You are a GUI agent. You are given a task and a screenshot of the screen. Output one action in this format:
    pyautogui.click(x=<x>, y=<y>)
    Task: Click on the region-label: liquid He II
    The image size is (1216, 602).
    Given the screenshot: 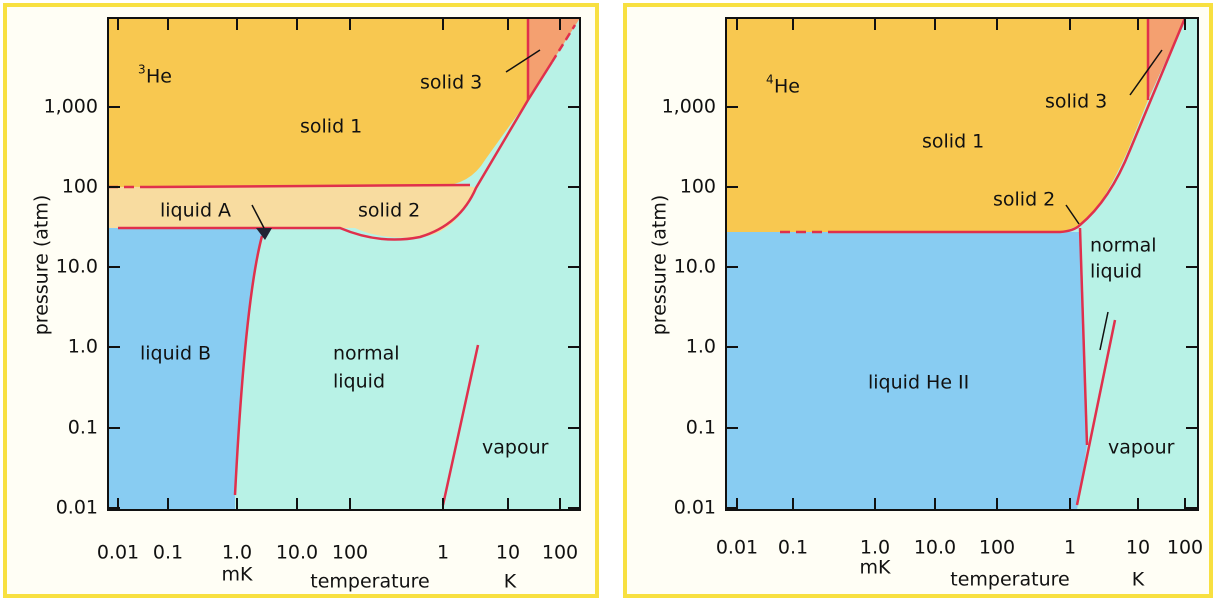 What is the action you would take?
    pyautogui.click(x=918, y=383)
    